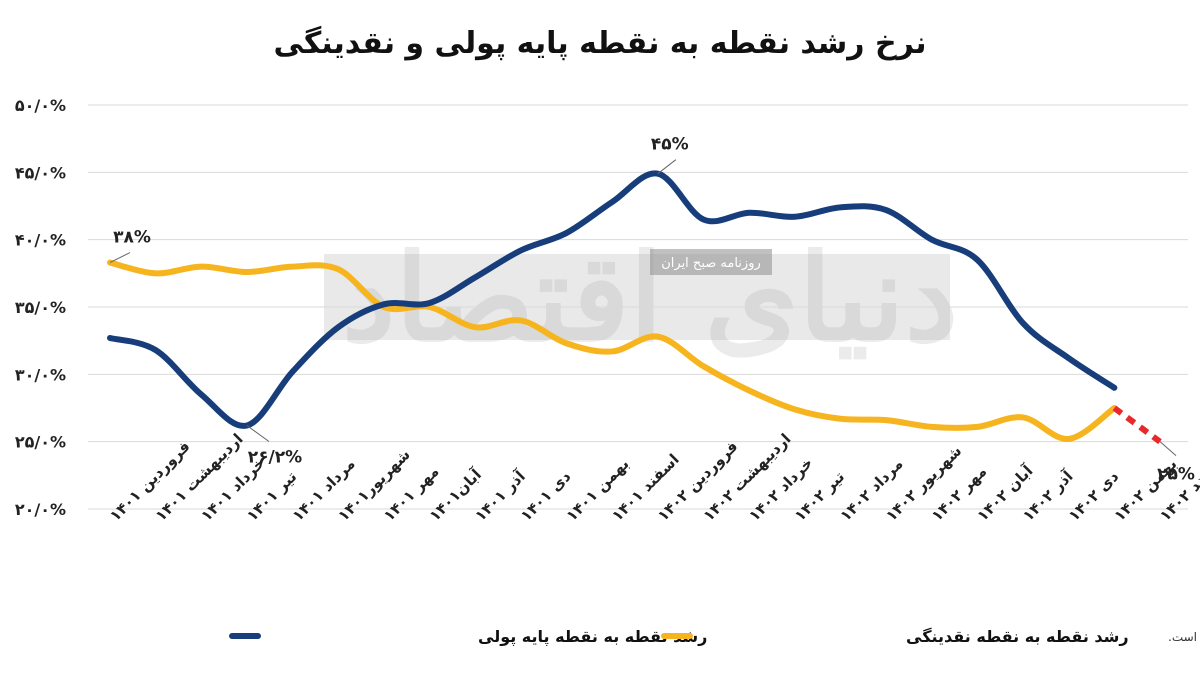 The image size is (1200, 675). Describe the element at coordinates (1176, 475) in the screenshot. I see `data-label: ۲۵%` at that location.